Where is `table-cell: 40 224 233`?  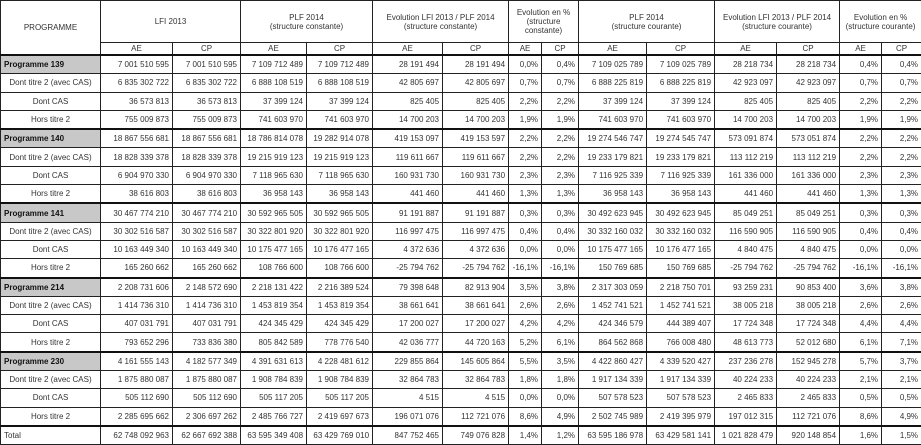
table-cell: 40 224 233 is located at coordinates (808, 380).